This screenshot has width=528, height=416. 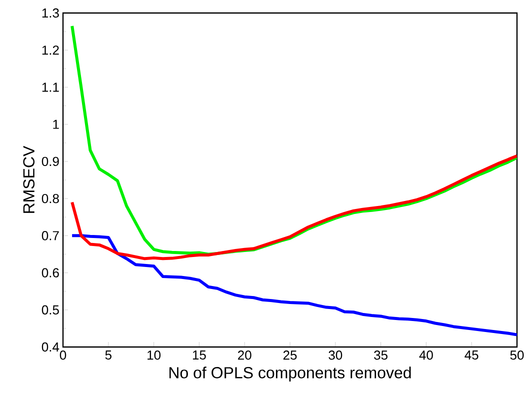 What do you see at coordinates (50, 161) in the screenshot?
I see `y-tick-label: 0.9` at bounding box center [50, 161].